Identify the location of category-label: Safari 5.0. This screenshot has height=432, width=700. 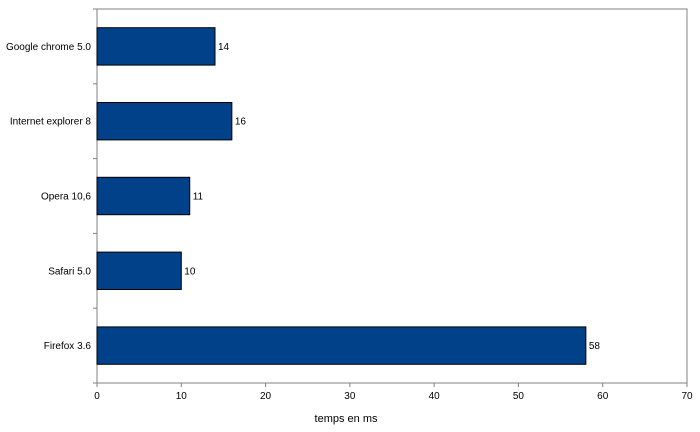
(69, 271).